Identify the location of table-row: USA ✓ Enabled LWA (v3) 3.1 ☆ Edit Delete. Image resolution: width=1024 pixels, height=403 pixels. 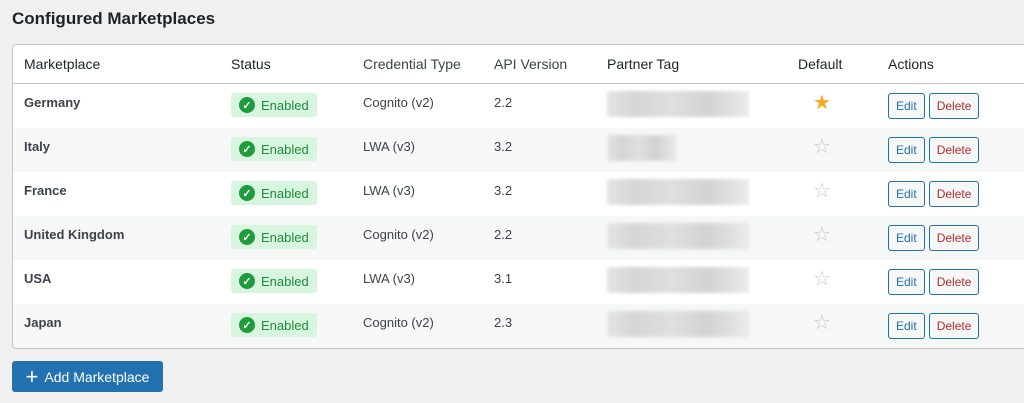
(518, 282).